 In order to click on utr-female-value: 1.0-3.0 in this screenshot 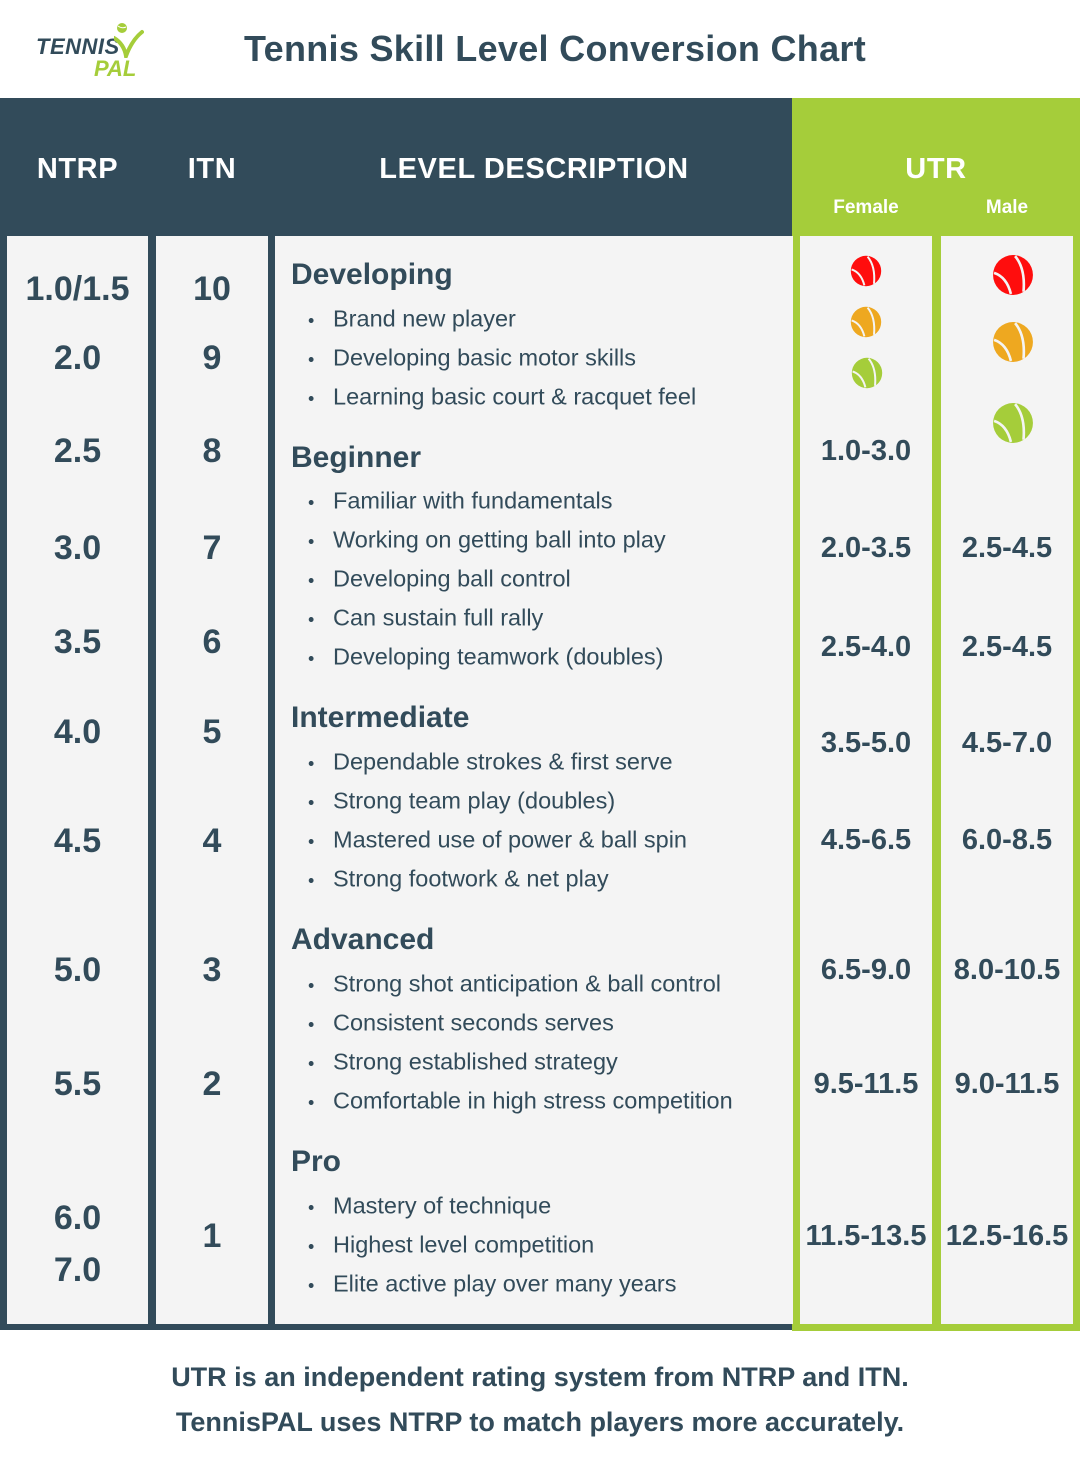, I will do `click(866, 451)`.